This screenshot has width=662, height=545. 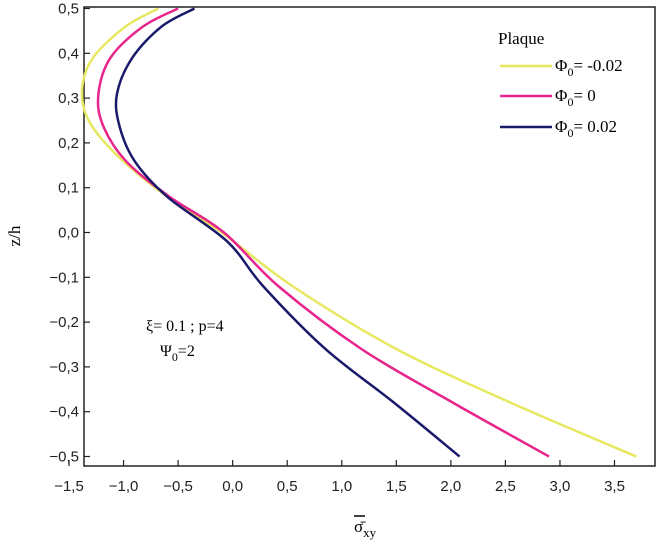 What do you see at coordinates (186, 351) in the screenshot?
I see `annotation-line-2-tail: =2` at bounding box center [186, 351].